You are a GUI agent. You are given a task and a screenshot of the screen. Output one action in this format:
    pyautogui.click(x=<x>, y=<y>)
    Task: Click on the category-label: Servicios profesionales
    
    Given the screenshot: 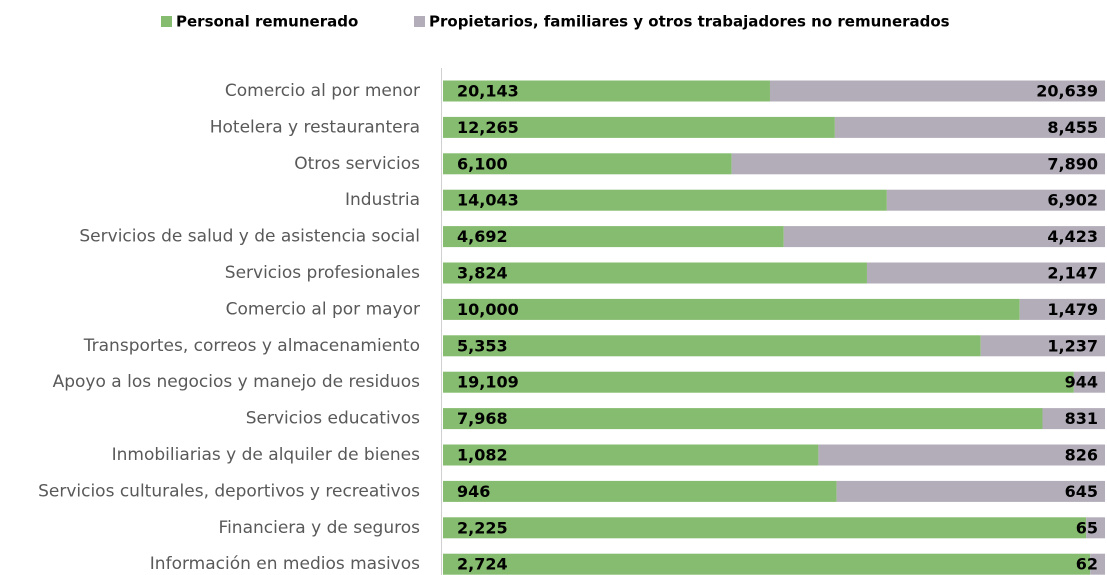 What is the action you would take?
    pyautogui.click(x=322, y=273)
    